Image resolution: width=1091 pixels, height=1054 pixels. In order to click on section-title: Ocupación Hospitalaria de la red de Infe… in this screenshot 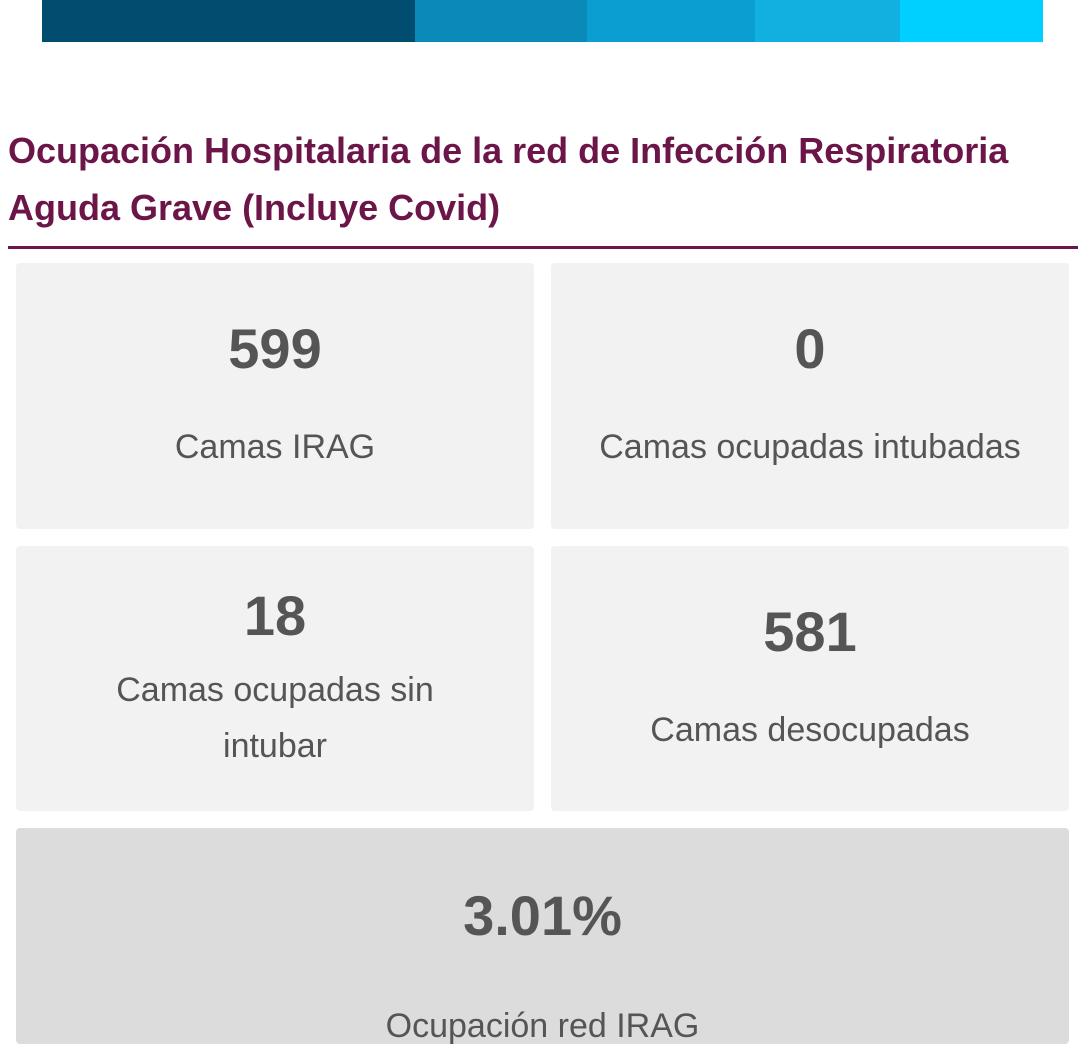, I will do `click(508, 179)`.